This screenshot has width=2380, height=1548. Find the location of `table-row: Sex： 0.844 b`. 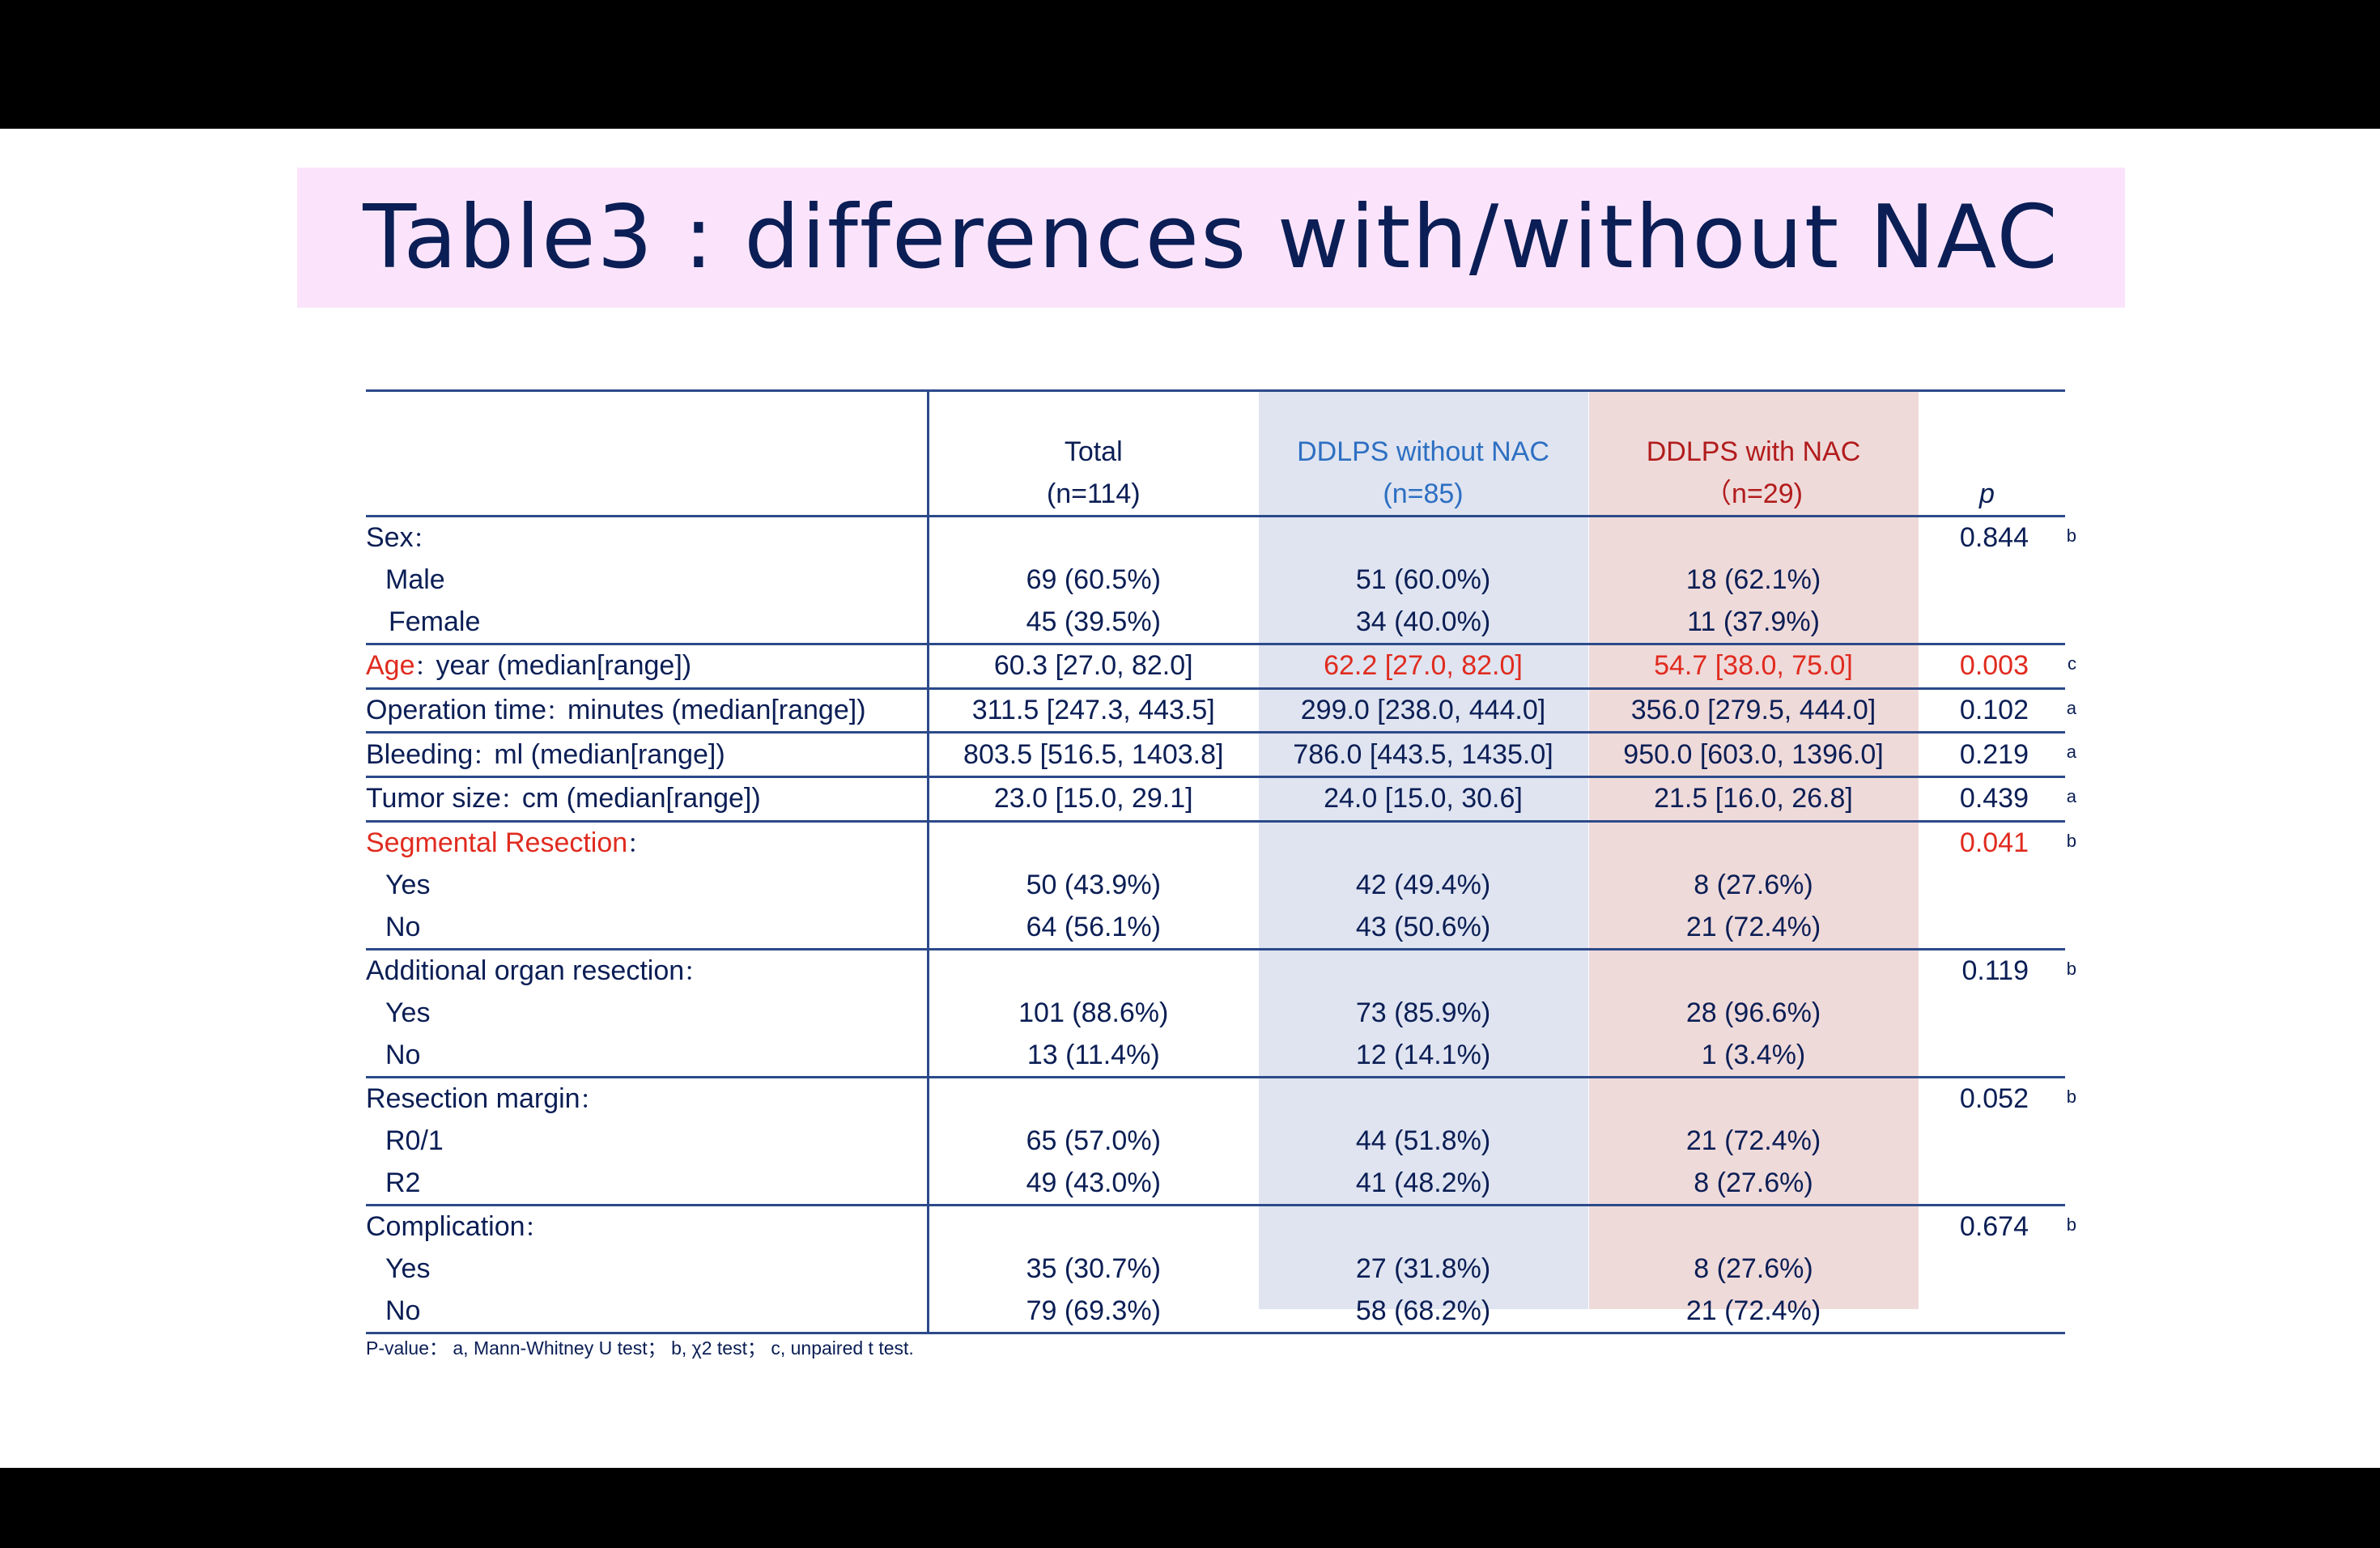

table-row: Sex： 0.844 b is located at coordinates (1221, 537).